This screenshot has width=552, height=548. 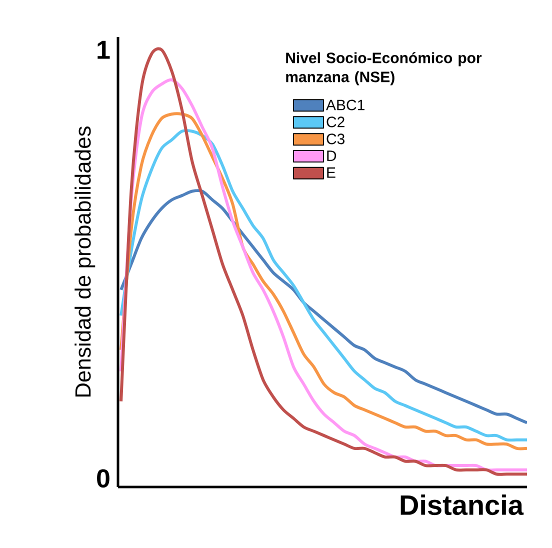 I want to click on legend-label: C2, so click(x=335, y=122).